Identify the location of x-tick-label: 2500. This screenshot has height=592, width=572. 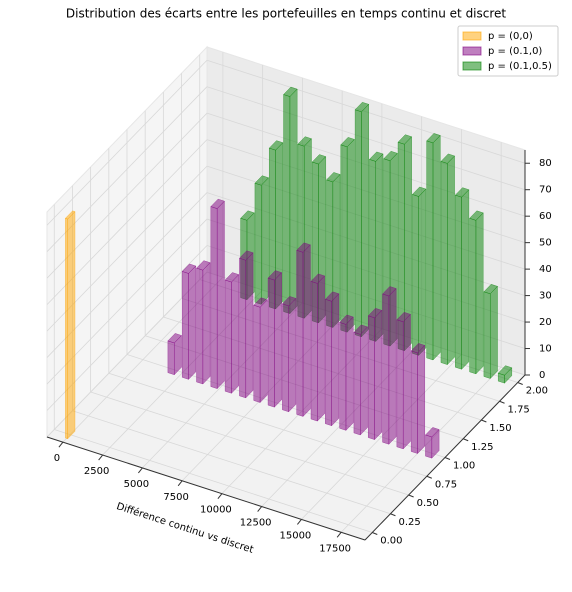
(96, 471).